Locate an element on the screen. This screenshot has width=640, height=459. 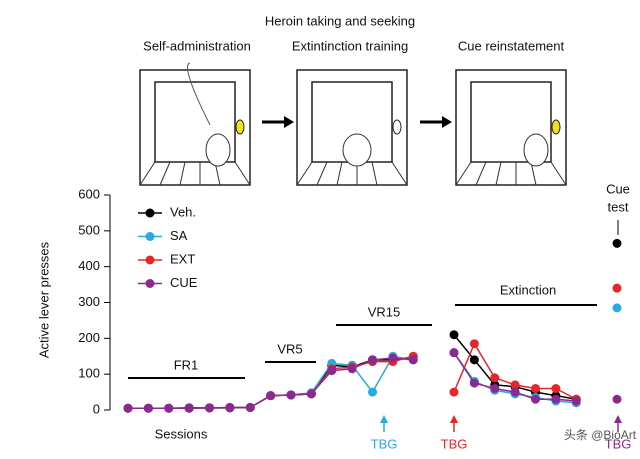
panel-label: Extintinction training is located at coordinates (350, 45).